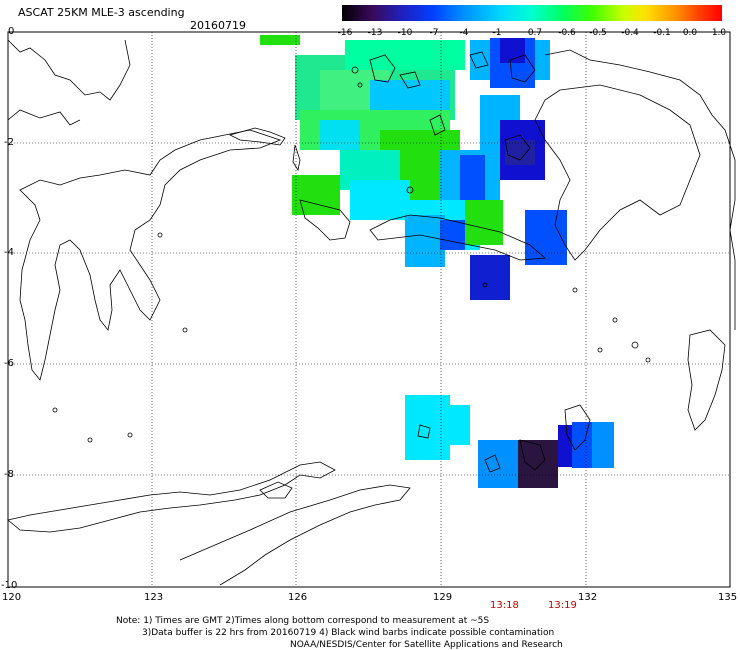 The width and height of the screenshot is (740, 650). I want to click on colorbar-label: 0.0, so click(690, 33).